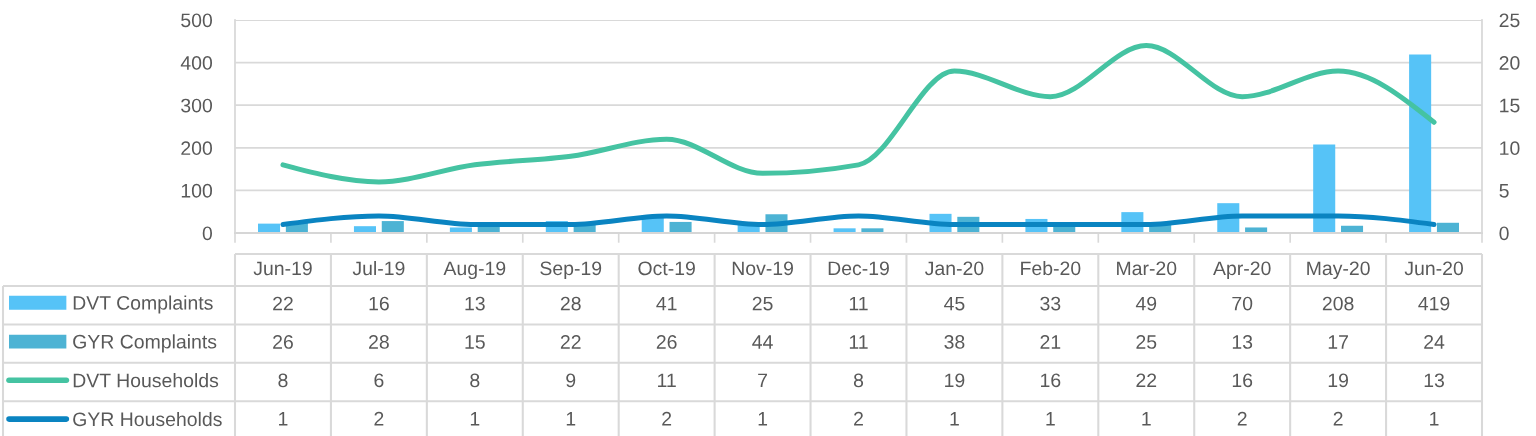 This screenshot has height=436, width=1536. Describe the element at coordinates (197, 105) in the screenshot. I see `y-tick-label: 300` at that location.